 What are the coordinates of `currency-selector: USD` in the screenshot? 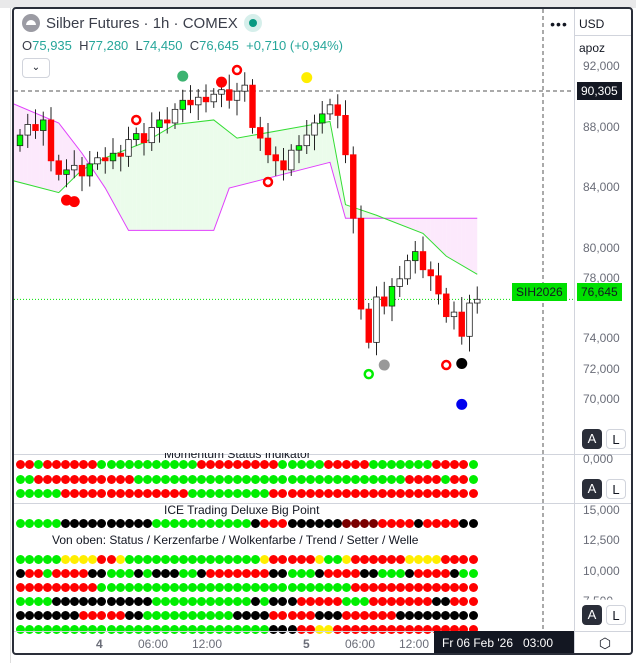 It's located at (592, 24).